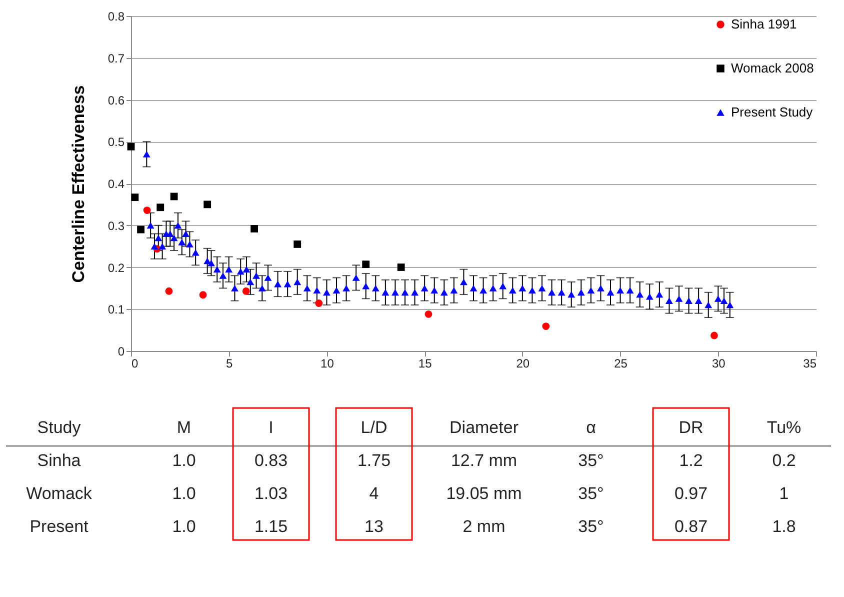 The height and width of the screenshot is (597, 844). What do you see at coordinates (327, 363) in the screenshot?
I see `x-tick-label: 10` at bounding box center [327, 363].